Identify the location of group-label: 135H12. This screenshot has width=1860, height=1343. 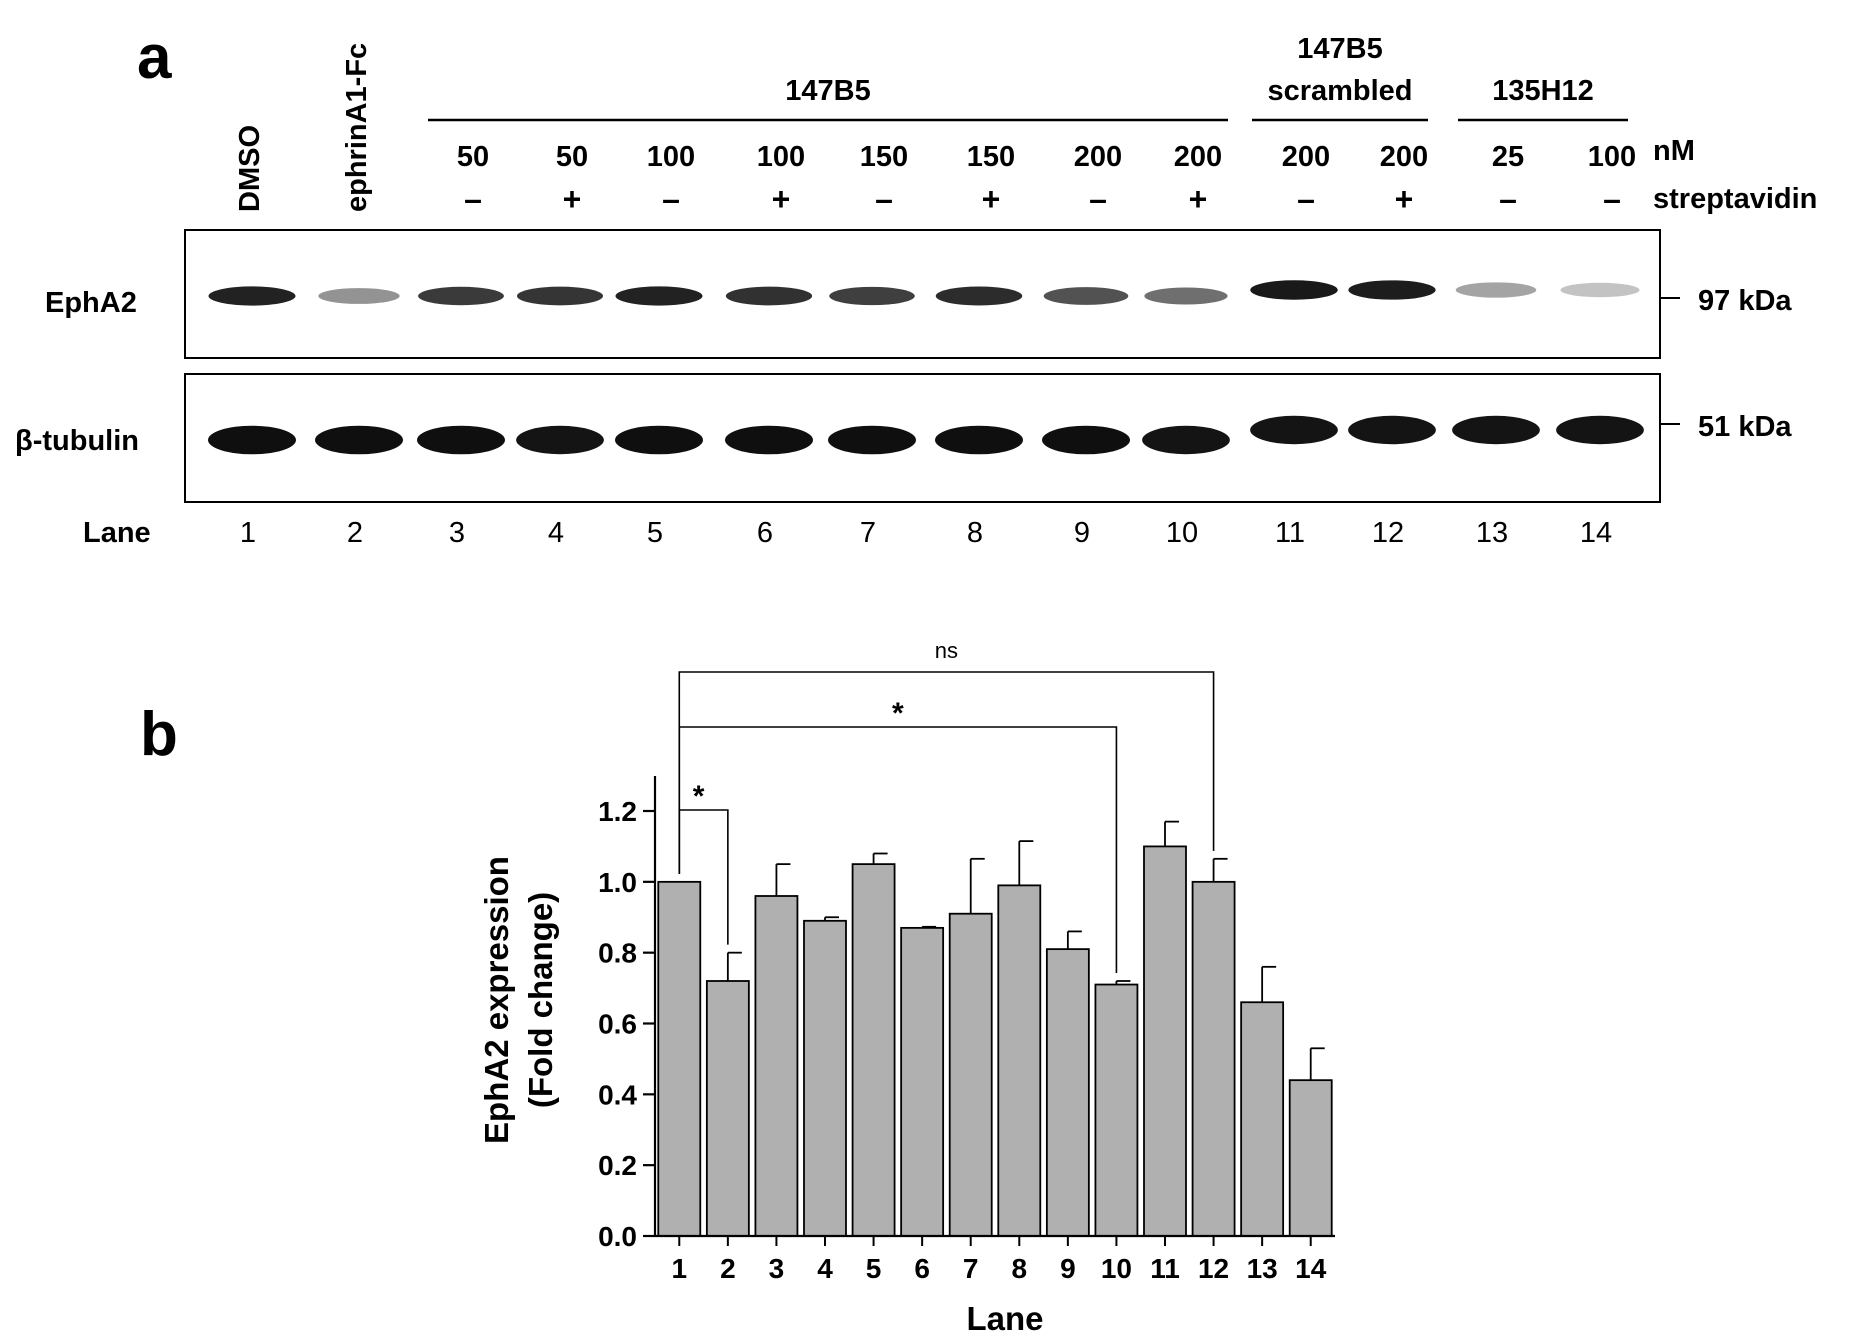
(1543, 91).